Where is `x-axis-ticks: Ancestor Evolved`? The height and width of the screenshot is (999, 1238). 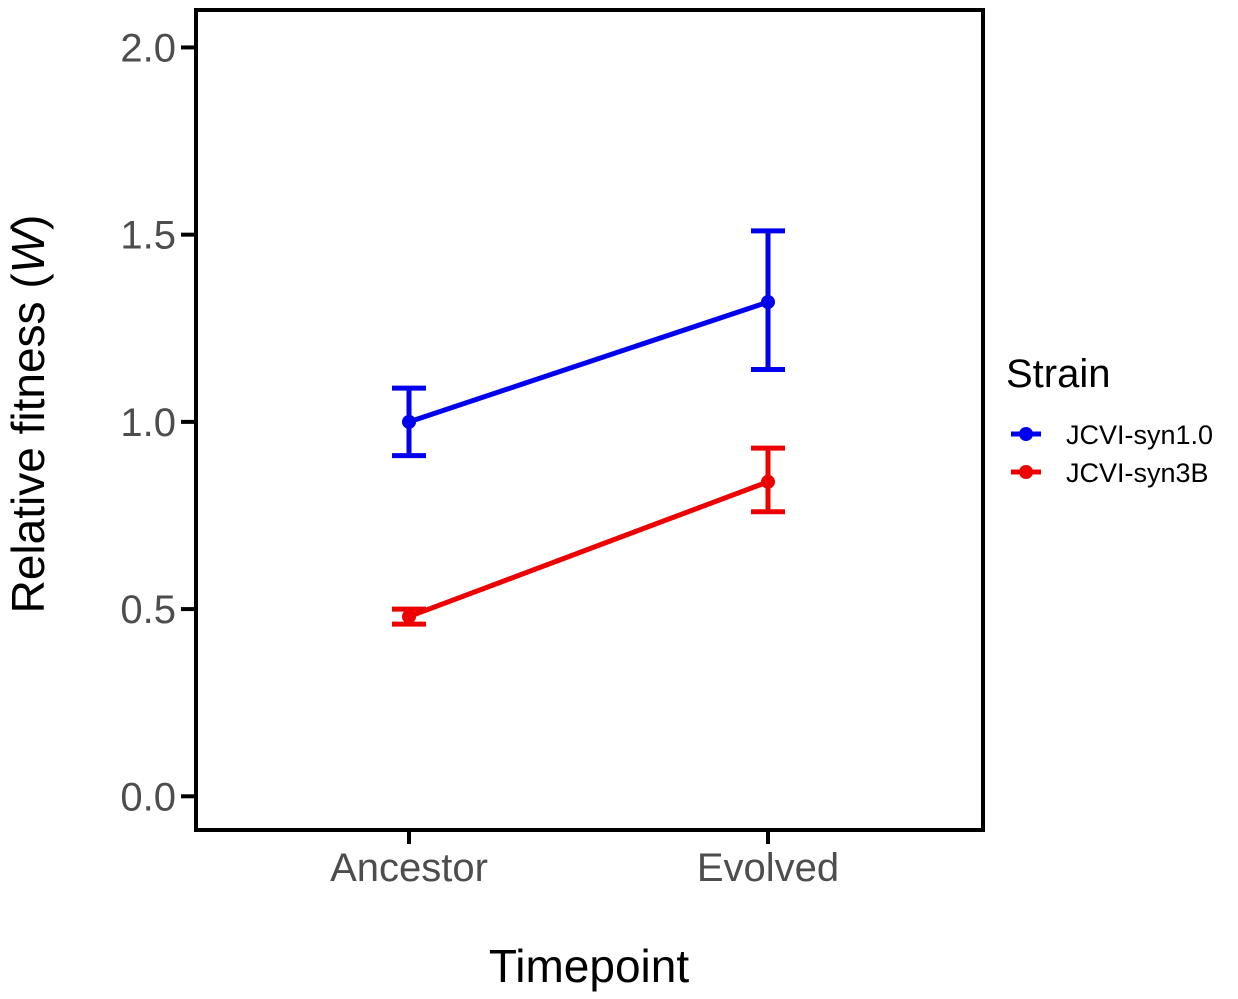
x-axis-ticks: Ancestor Evolved is located at coordinates (584, 860).